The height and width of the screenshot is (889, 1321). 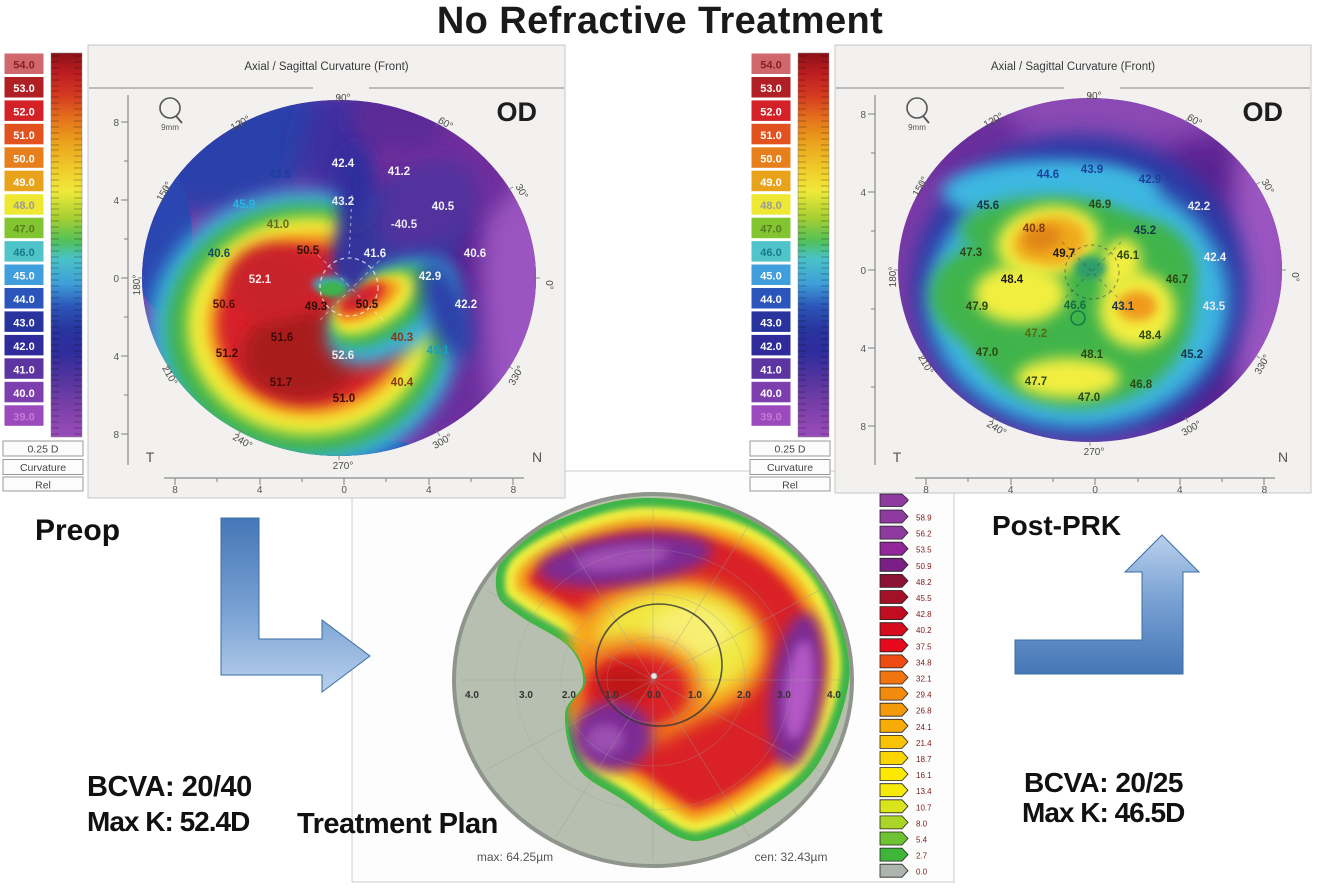 I want to click on svg-text: 45.9, so click(x=244, y=205).